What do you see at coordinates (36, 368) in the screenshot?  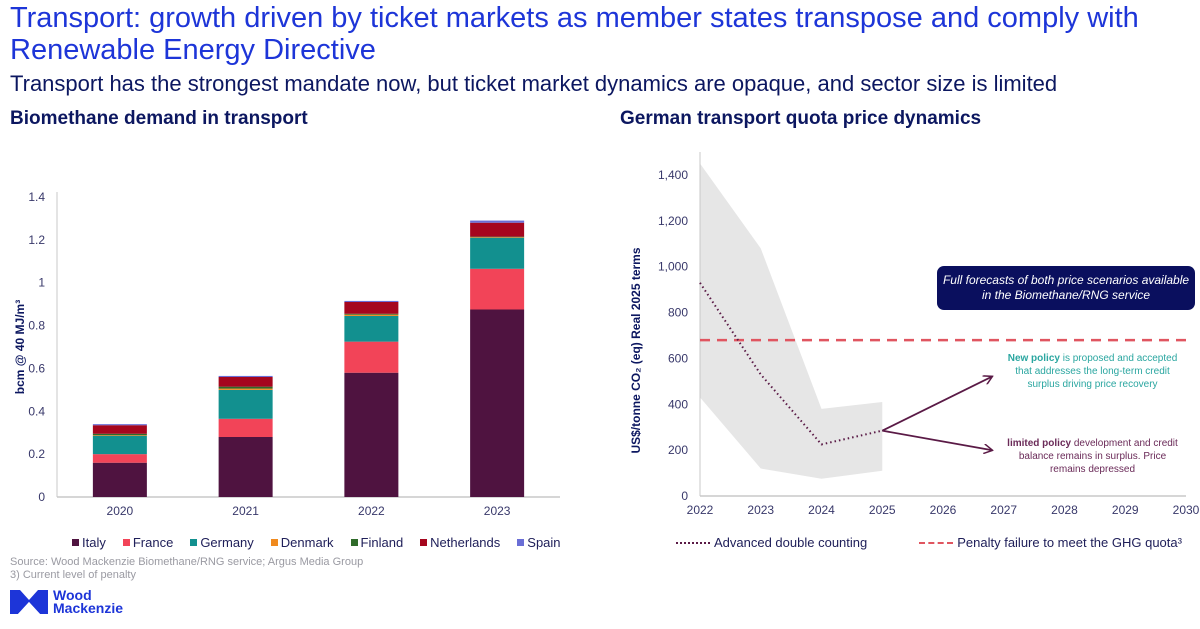 I see `y-tick-label: 0.6` at bounding box center [36, 368].